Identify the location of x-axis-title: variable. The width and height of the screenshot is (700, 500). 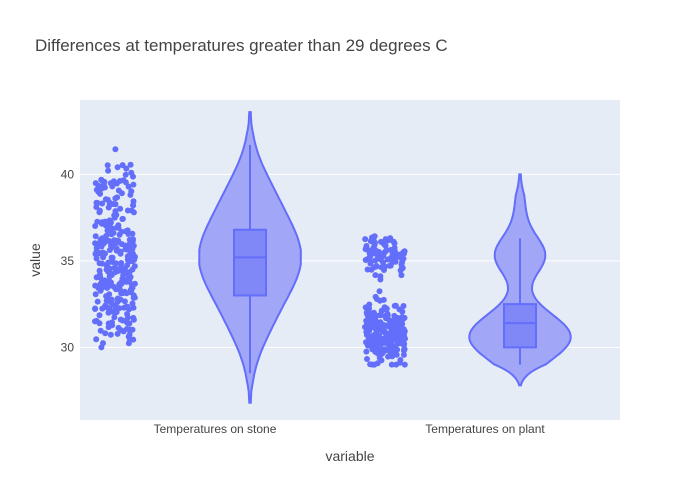
(349, 456).